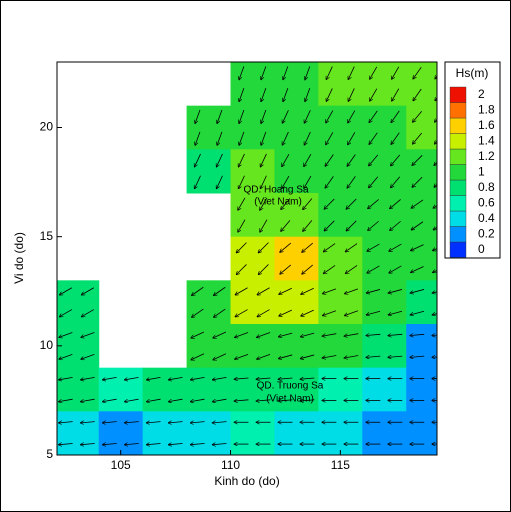 The image size is (511, 512). I want to click on colorbar-label: 0, so click(481, 249).